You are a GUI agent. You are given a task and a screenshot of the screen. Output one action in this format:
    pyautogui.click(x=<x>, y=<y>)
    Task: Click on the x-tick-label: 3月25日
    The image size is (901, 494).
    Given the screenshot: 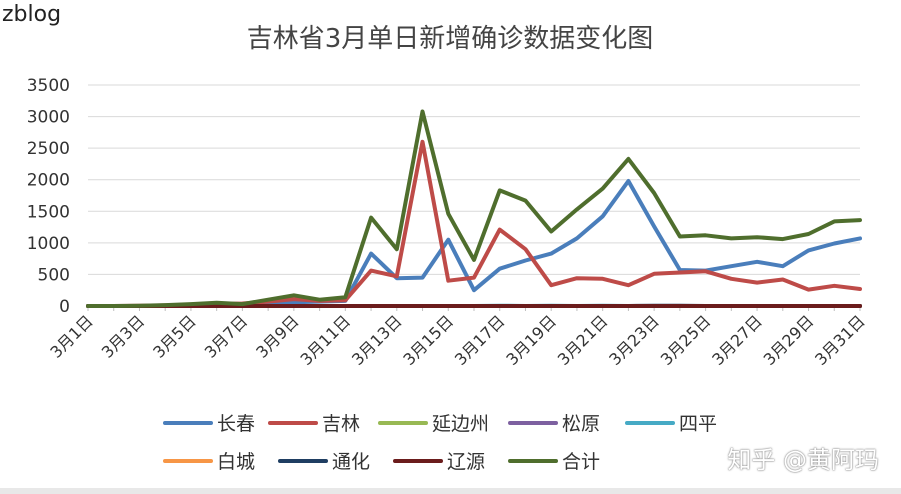 What is the action you would take?
    pyautogui.click(x=686, y=340)
    